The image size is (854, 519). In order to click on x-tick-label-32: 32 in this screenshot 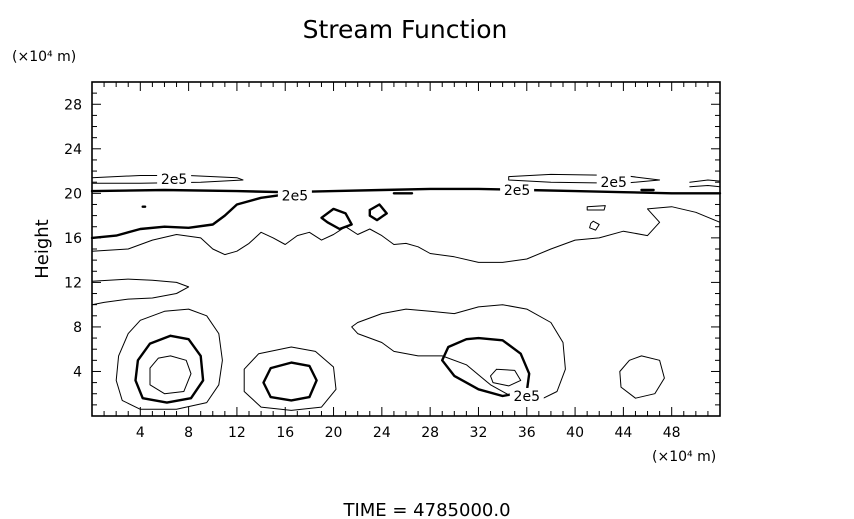, I will do `click(479, 433)`.